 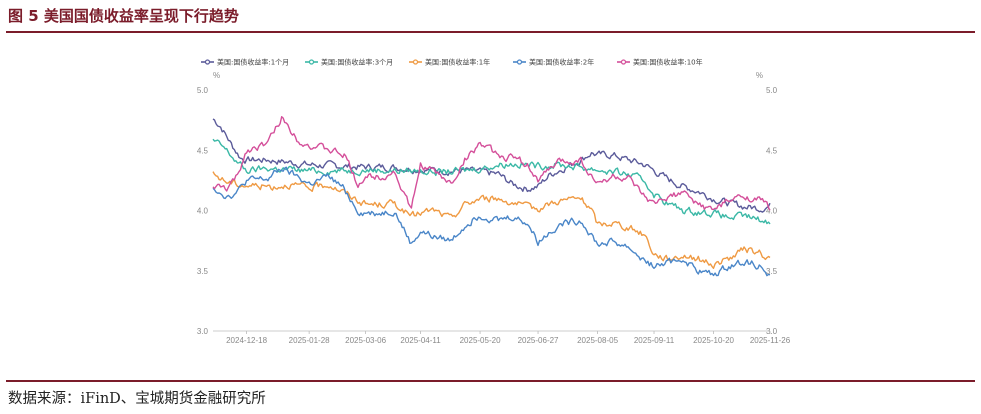 I want to click on data-source: 数据来源：iFinD、宝城期货金融研究所, so click(x=137, y=399).